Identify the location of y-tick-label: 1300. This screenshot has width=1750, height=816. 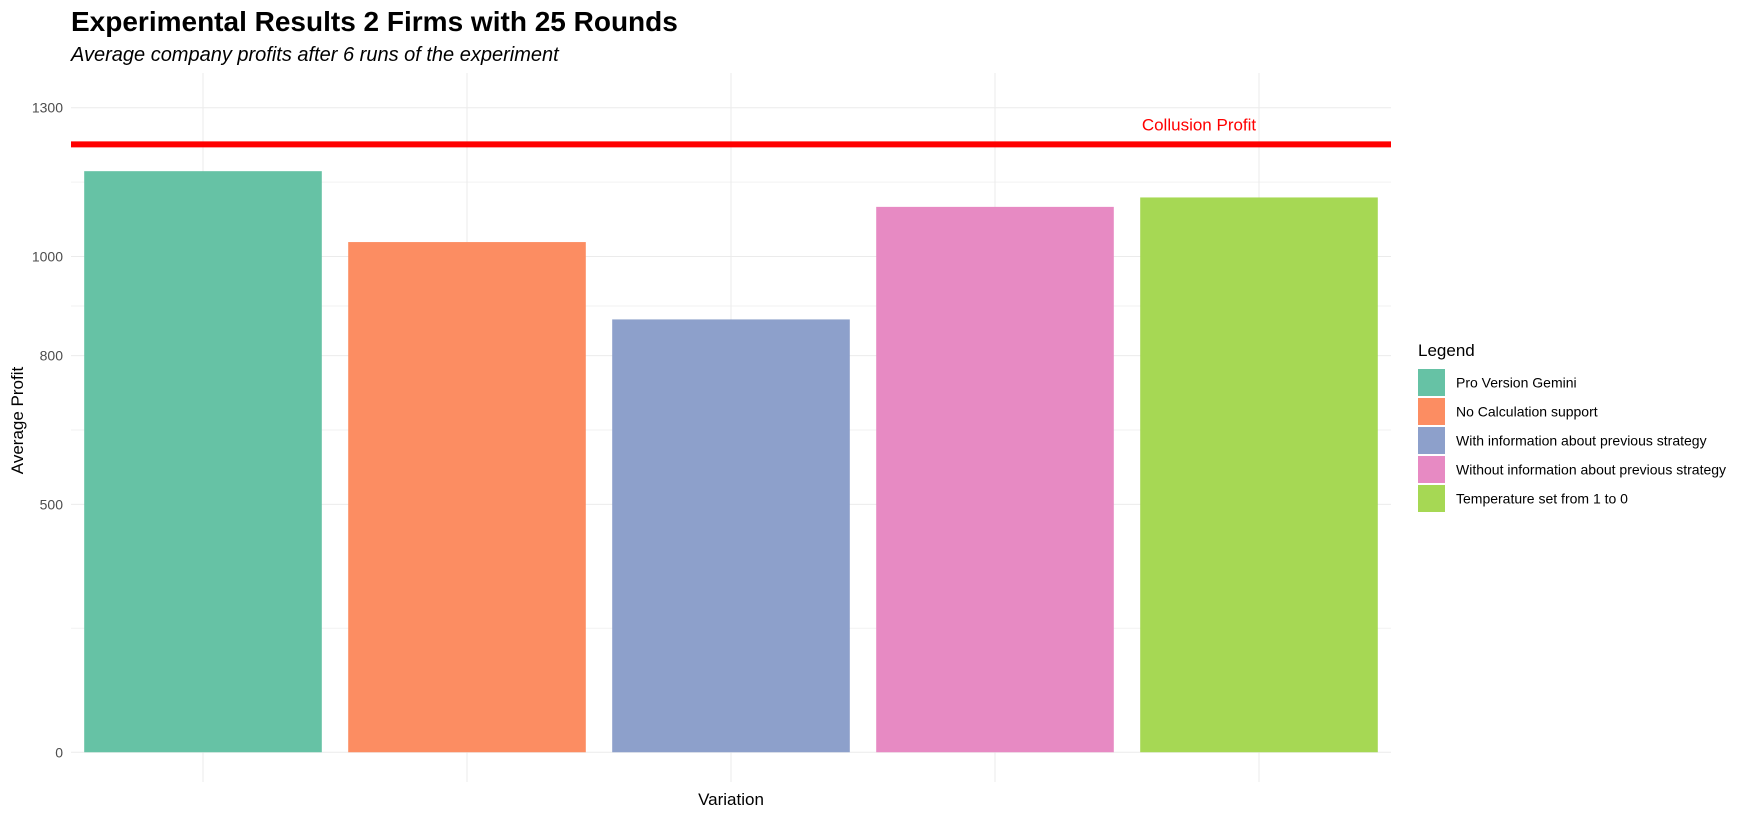
(47, 108).